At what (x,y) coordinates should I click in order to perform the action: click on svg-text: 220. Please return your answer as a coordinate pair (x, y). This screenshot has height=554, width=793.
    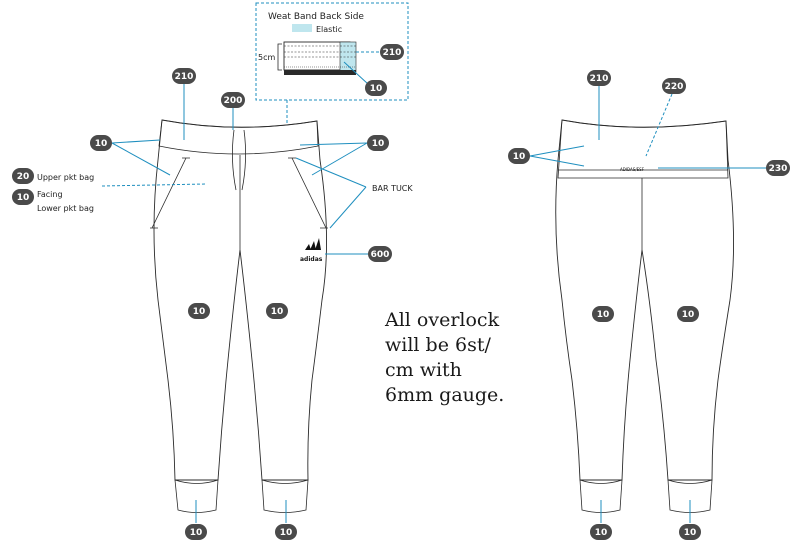
    Looking at the image, I should click on (674, 87).